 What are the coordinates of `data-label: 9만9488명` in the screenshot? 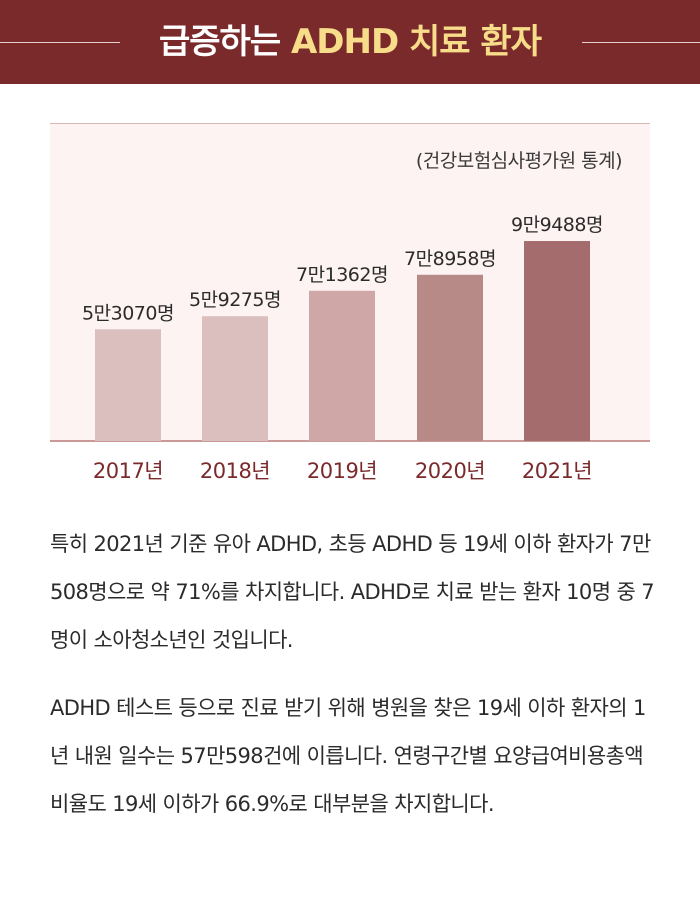 It's located at (557, 225).